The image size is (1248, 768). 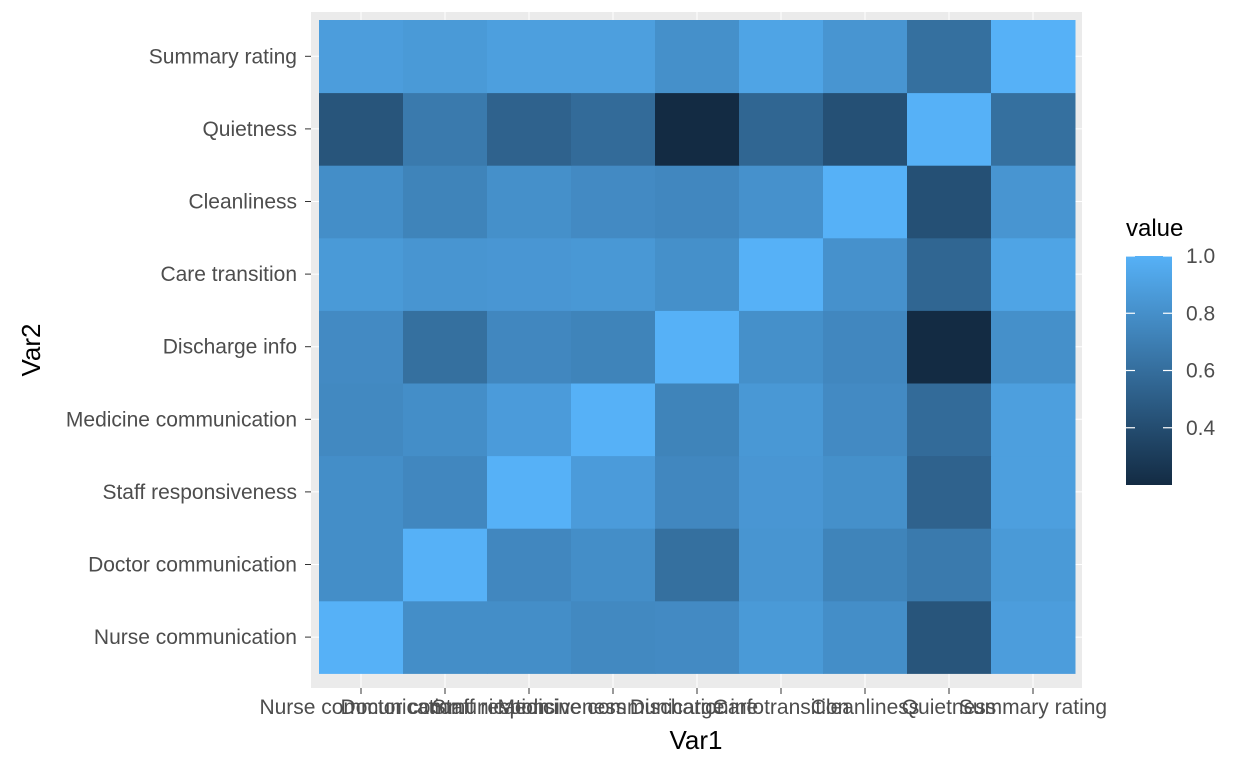 I want to click on legend-label: 0.4, so click(x=1201, y=428).